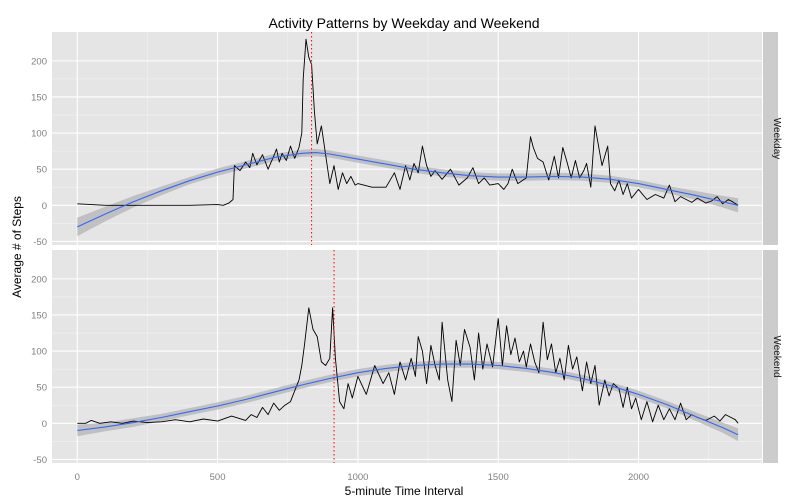 This screenshot has width=792, height=504. Describe the element at coordinates (17, 247) in the screenshot. I see `y-axis-title: Average # of Steps` at that location.